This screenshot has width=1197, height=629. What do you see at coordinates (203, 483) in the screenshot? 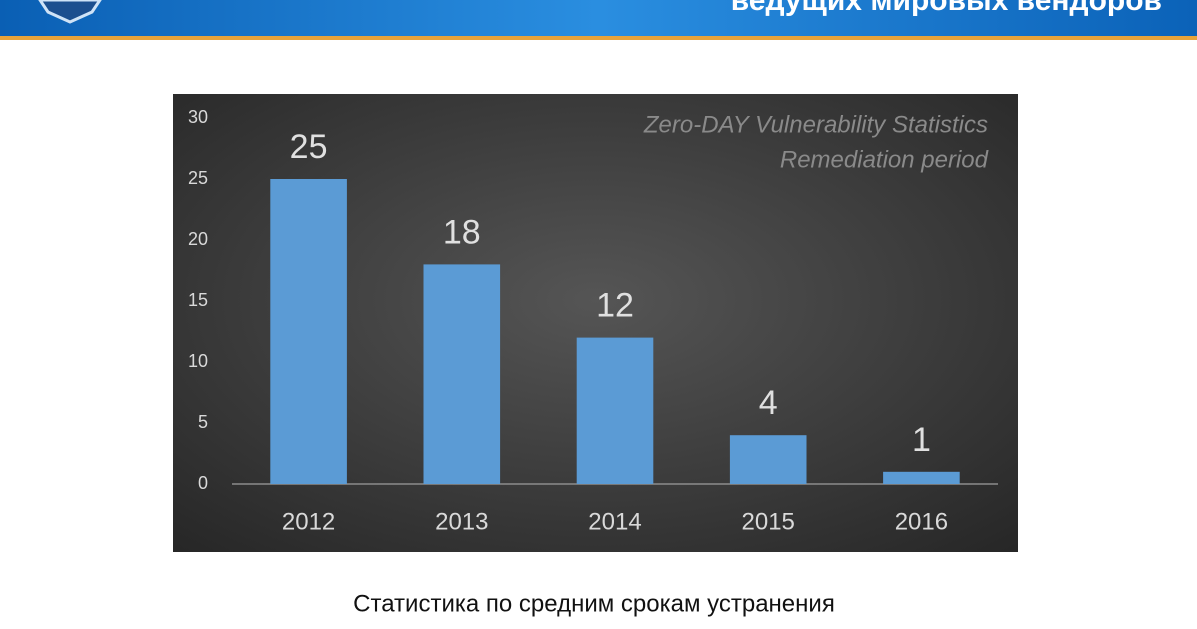
I see `y-tick-label: 0` at bounding box center [203, 483].